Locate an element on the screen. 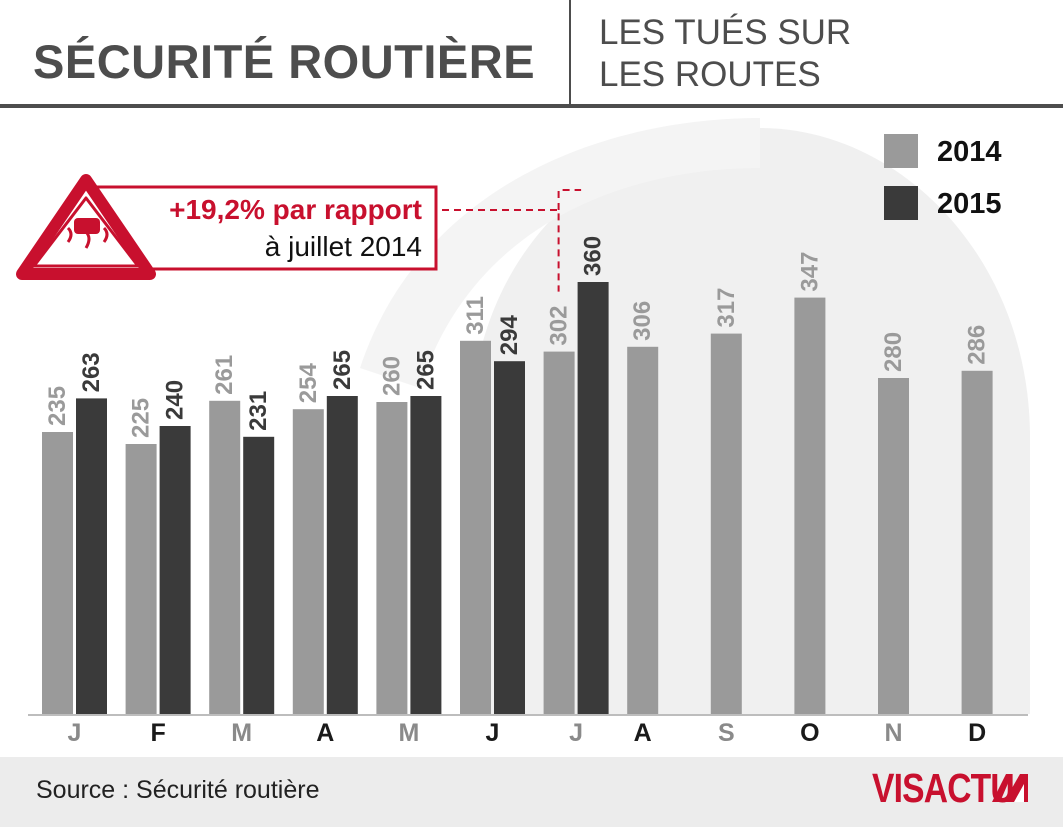  slippery-road-warning-icon is located at coordinates (86, 227).